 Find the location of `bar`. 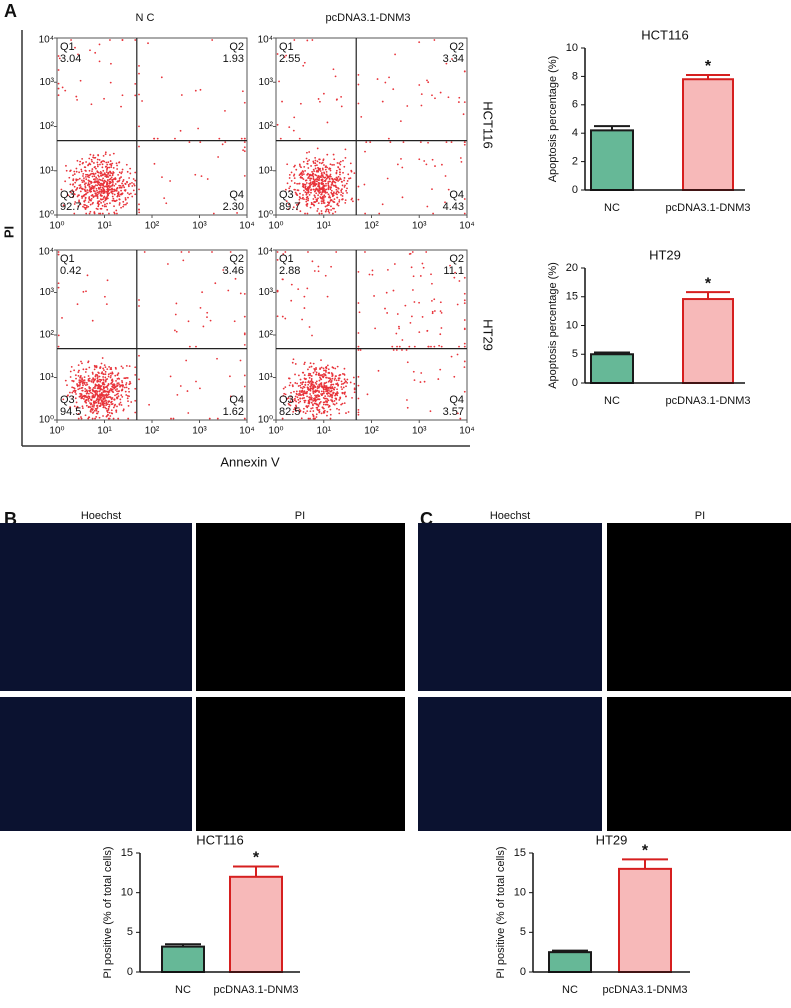

bar is located at coordinates (708, 134).